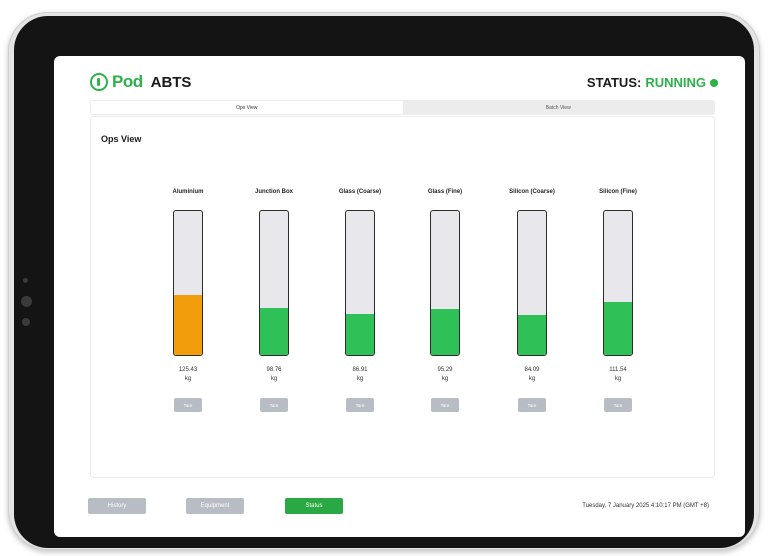  Describe the element at coordinates (558, 107) in the screenshot. I see `tab-batch-view: Batch View` at that location.